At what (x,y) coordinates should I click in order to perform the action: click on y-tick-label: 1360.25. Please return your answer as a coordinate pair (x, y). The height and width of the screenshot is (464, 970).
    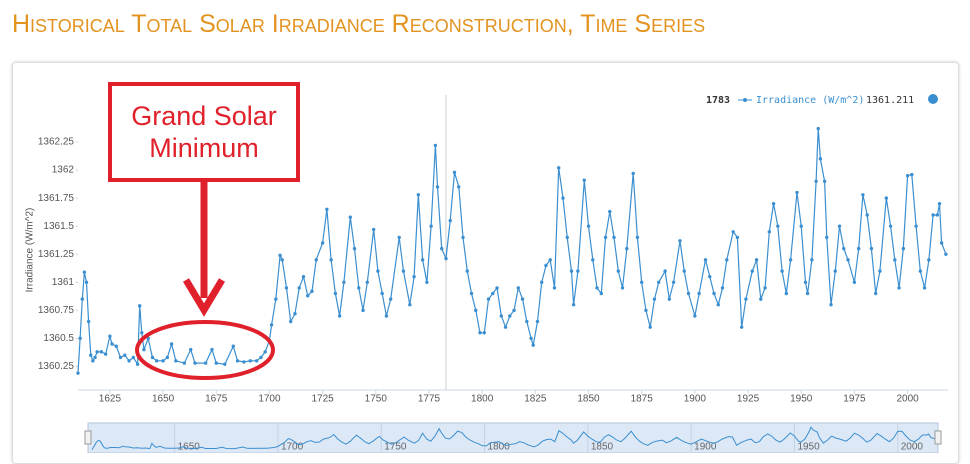
    Looking at the image, I should click on (56, 366).